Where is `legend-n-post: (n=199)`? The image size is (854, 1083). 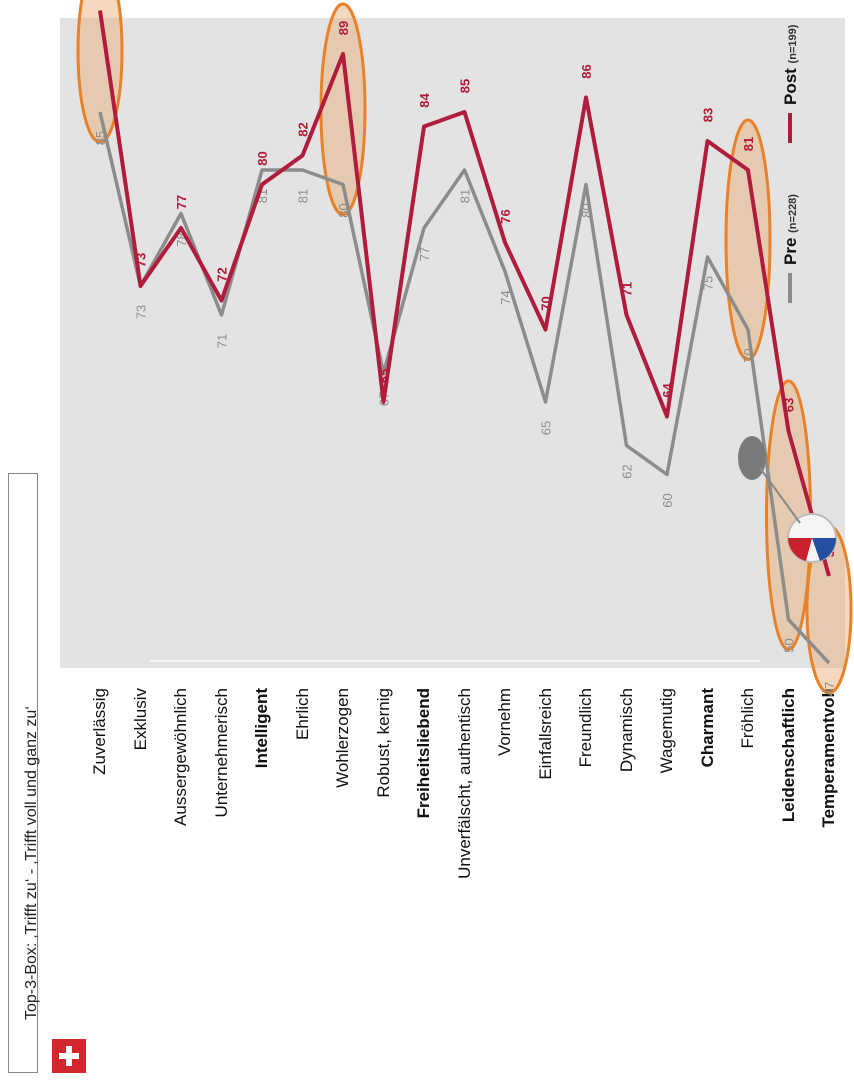
legend-n-post: (n=199) is located at coordinates (793, 43).